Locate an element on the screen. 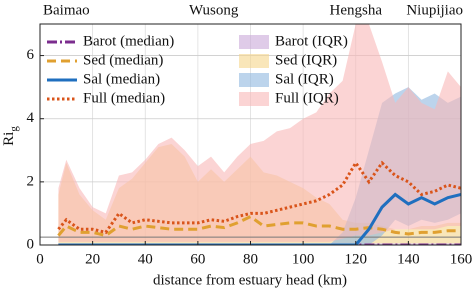 This screenshot has width=474, height=293. legend-label: Sal (median) is located at coordinates (121, 79).